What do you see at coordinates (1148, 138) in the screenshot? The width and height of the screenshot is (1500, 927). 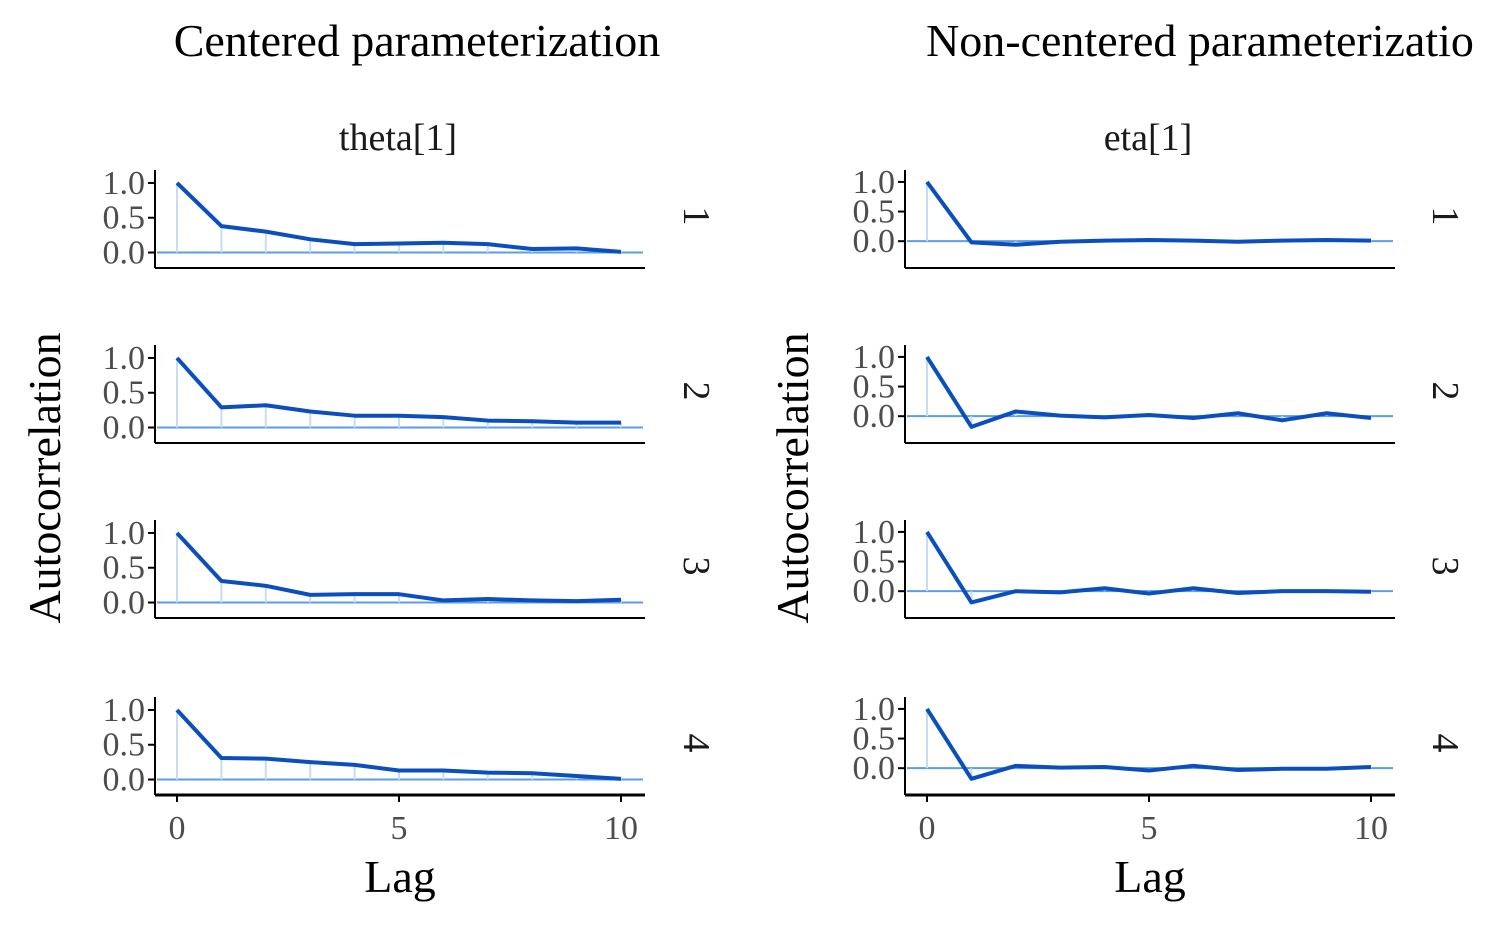 I see `facet-title: eta[1]` at bounding box center [1148, 138].